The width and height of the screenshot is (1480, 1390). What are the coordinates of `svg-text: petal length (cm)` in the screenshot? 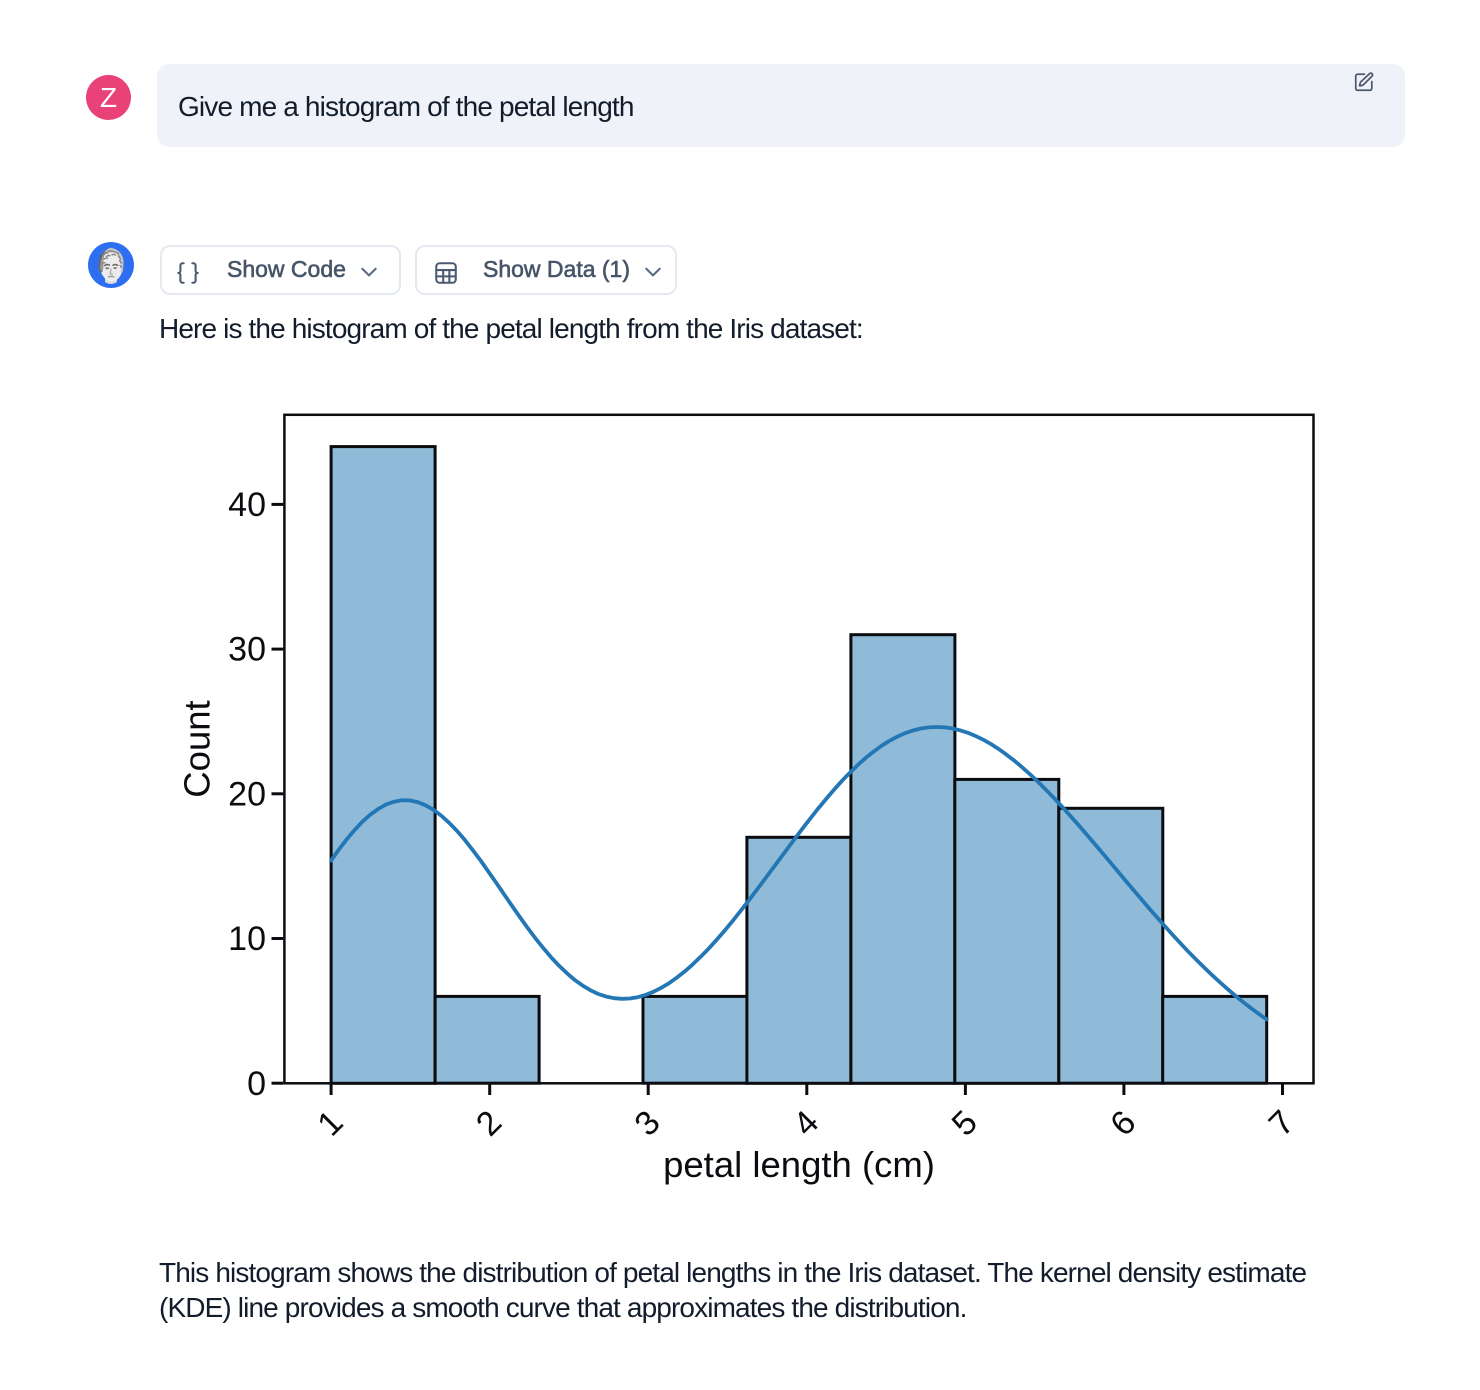 It's located at (799, 1164).